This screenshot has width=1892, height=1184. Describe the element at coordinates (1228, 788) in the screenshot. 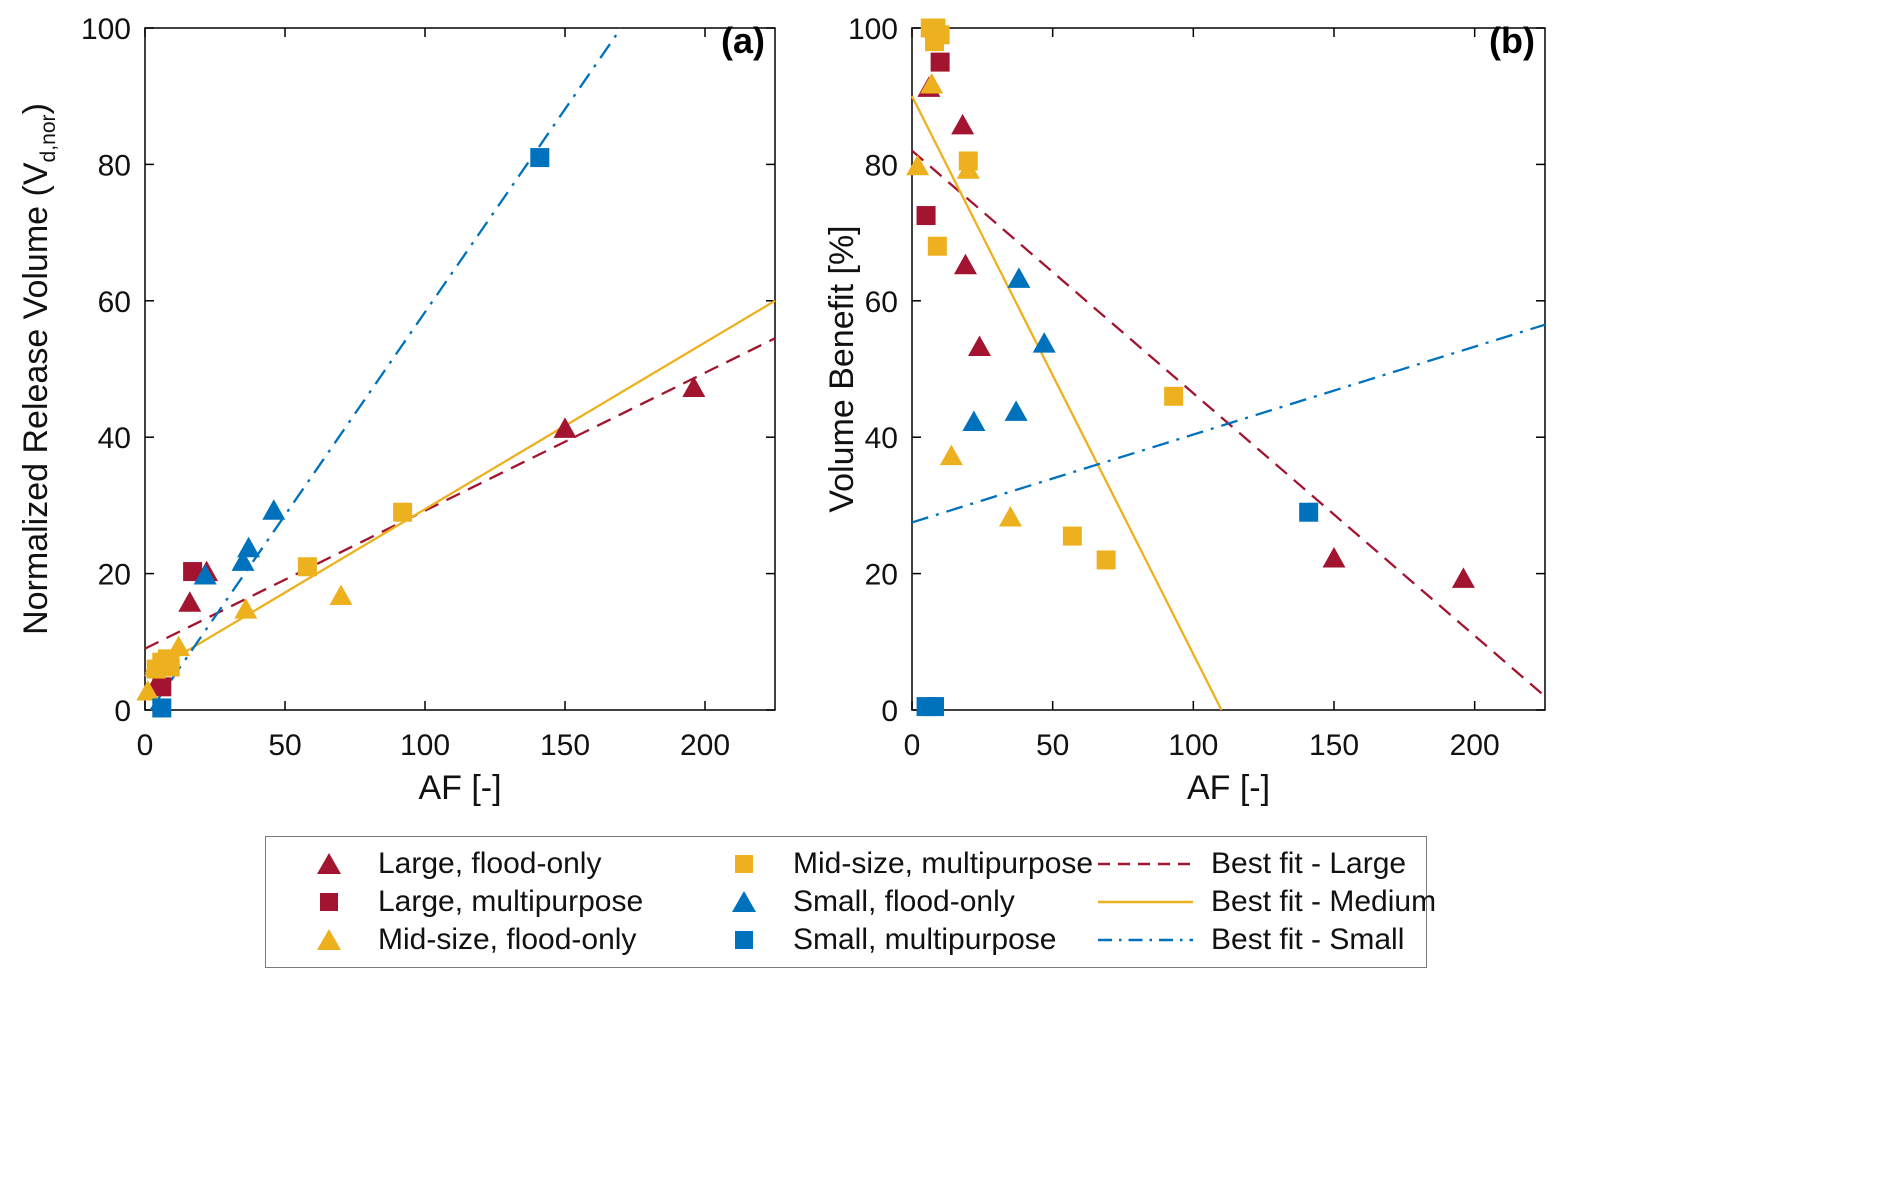

I see `x-axis-label-b: AF [-]` at that location.